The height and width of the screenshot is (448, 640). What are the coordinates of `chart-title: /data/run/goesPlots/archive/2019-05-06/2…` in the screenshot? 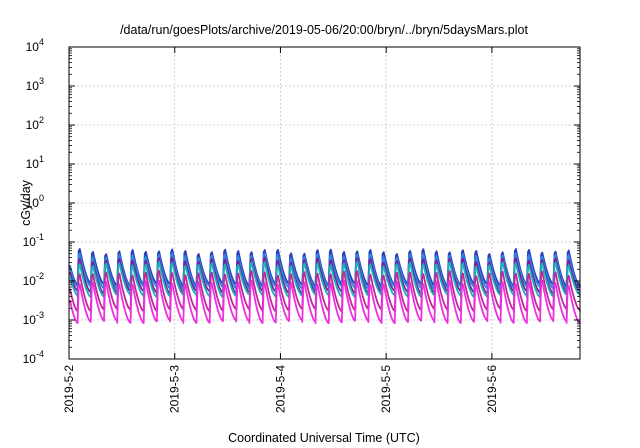 It's located at (324, 30).